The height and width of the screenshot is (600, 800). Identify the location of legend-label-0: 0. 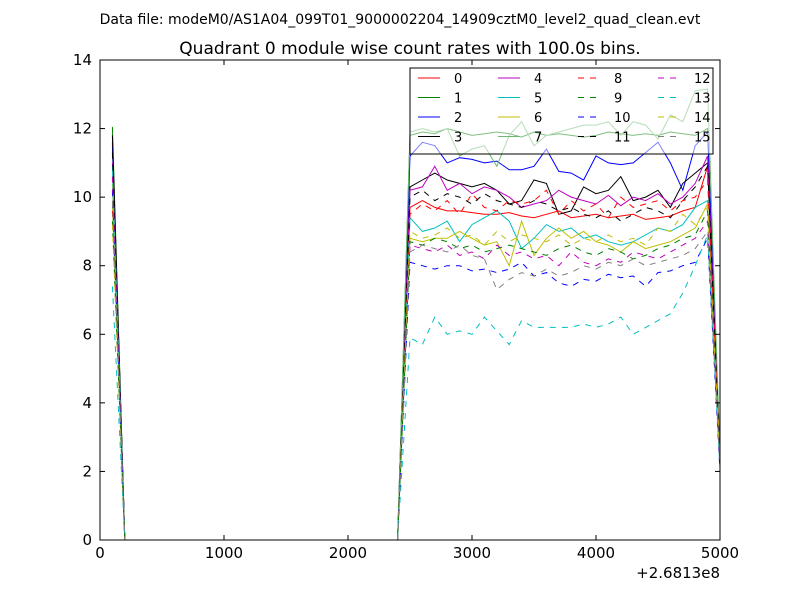
(458, 79).